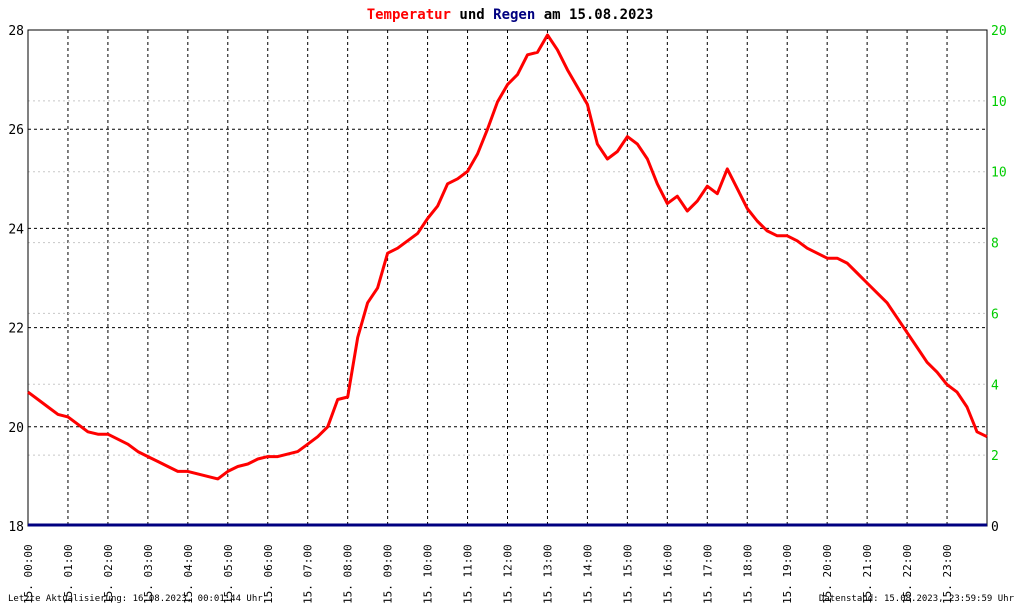 The width and height of the screenshot is (1020, 606). I want to click on title-temperature: Temperatur, so click(409, 15).